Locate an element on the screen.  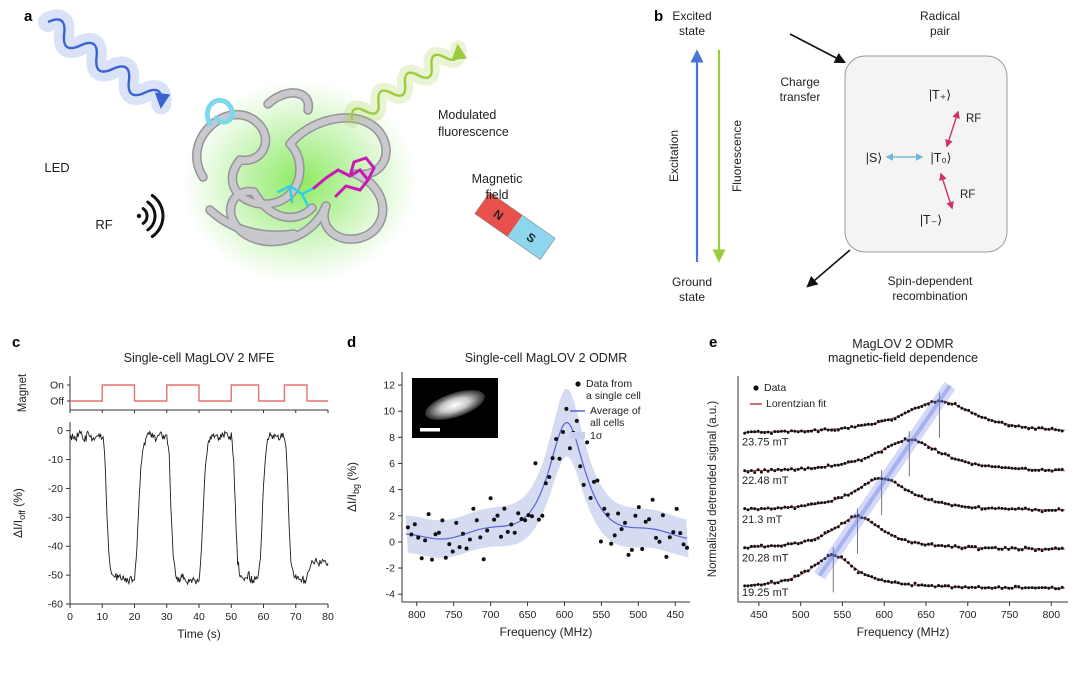
svg-text: -4 is located at coordinates (390, 595).